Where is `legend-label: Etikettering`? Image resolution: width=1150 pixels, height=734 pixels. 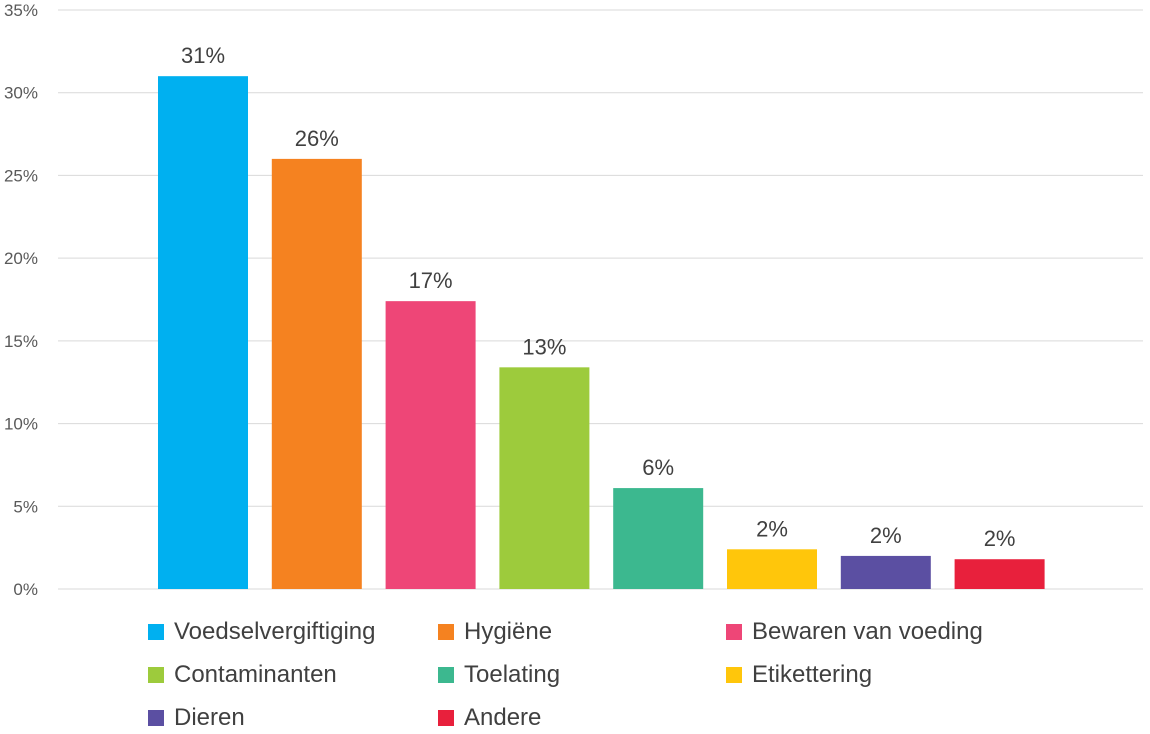 legend-label: Etikettering is located at coordinates (812, 674).